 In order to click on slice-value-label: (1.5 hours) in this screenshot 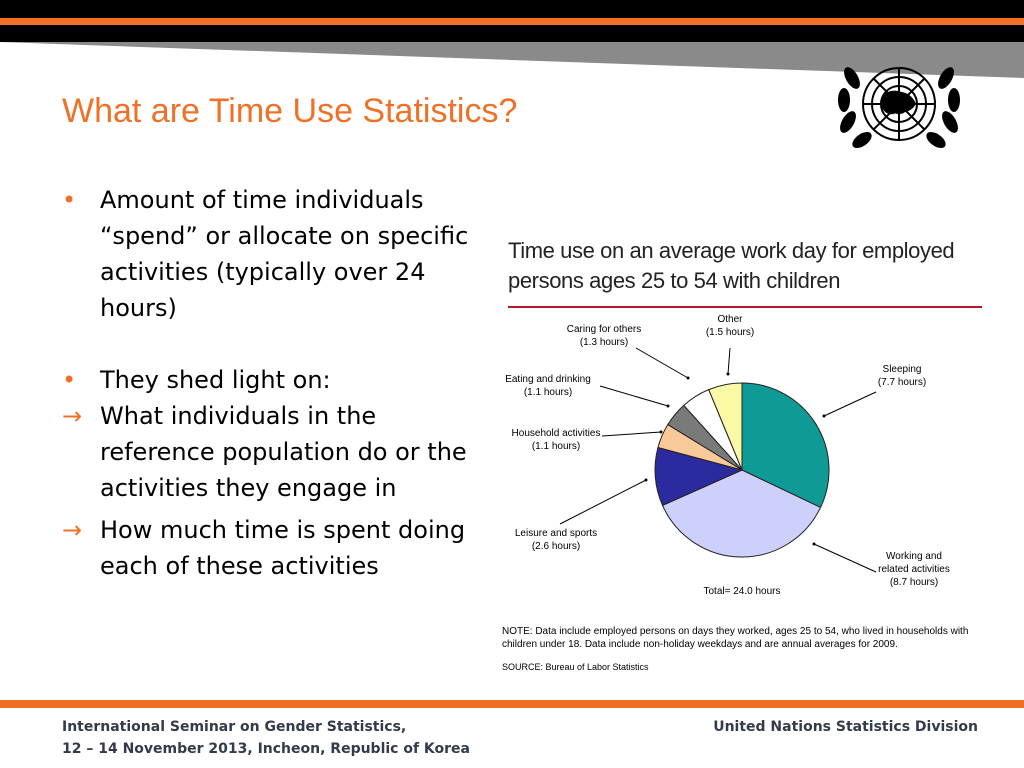, I will do `click(730, 332)`.